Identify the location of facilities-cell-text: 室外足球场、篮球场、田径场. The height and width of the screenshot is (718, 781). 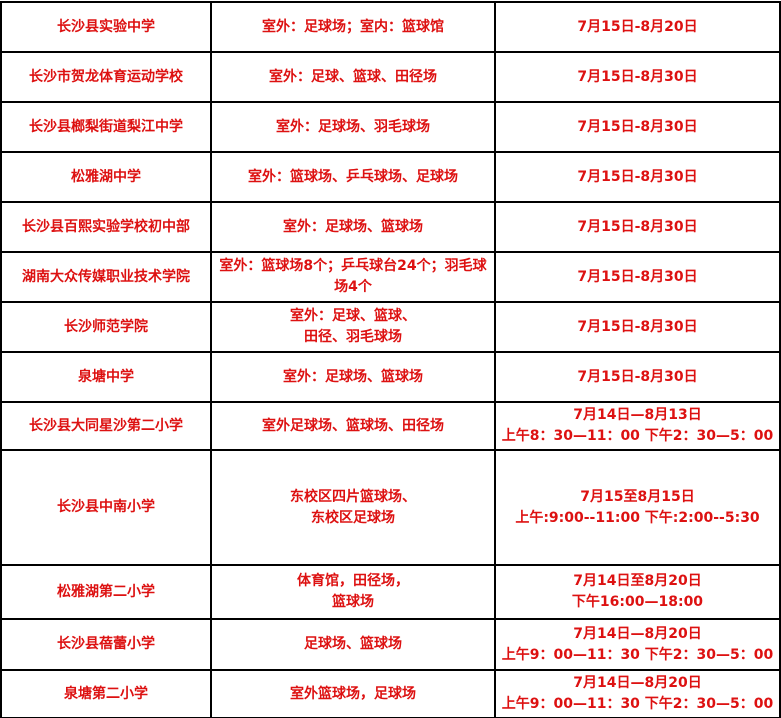
(353, 425).